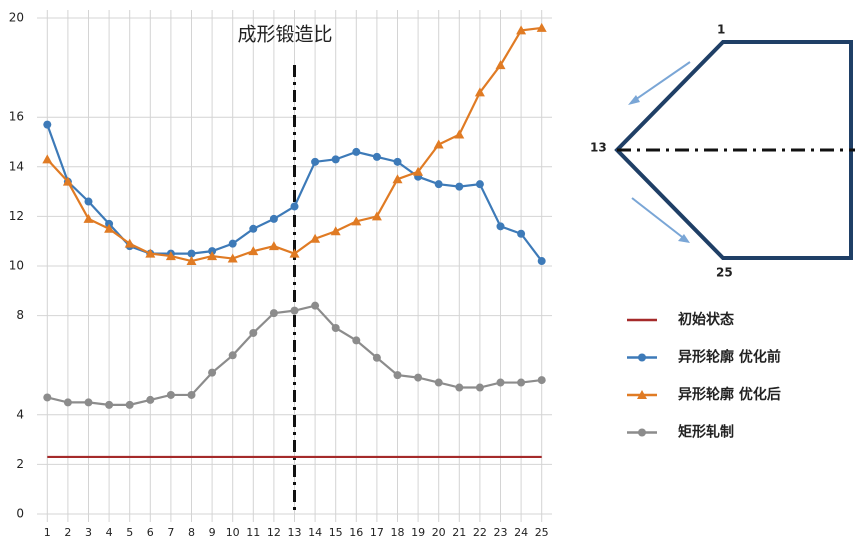  What do you see at coordinates (721, 30) in the screenshot?
I see `diagram-label: 1` at bounding box center [721, 30].